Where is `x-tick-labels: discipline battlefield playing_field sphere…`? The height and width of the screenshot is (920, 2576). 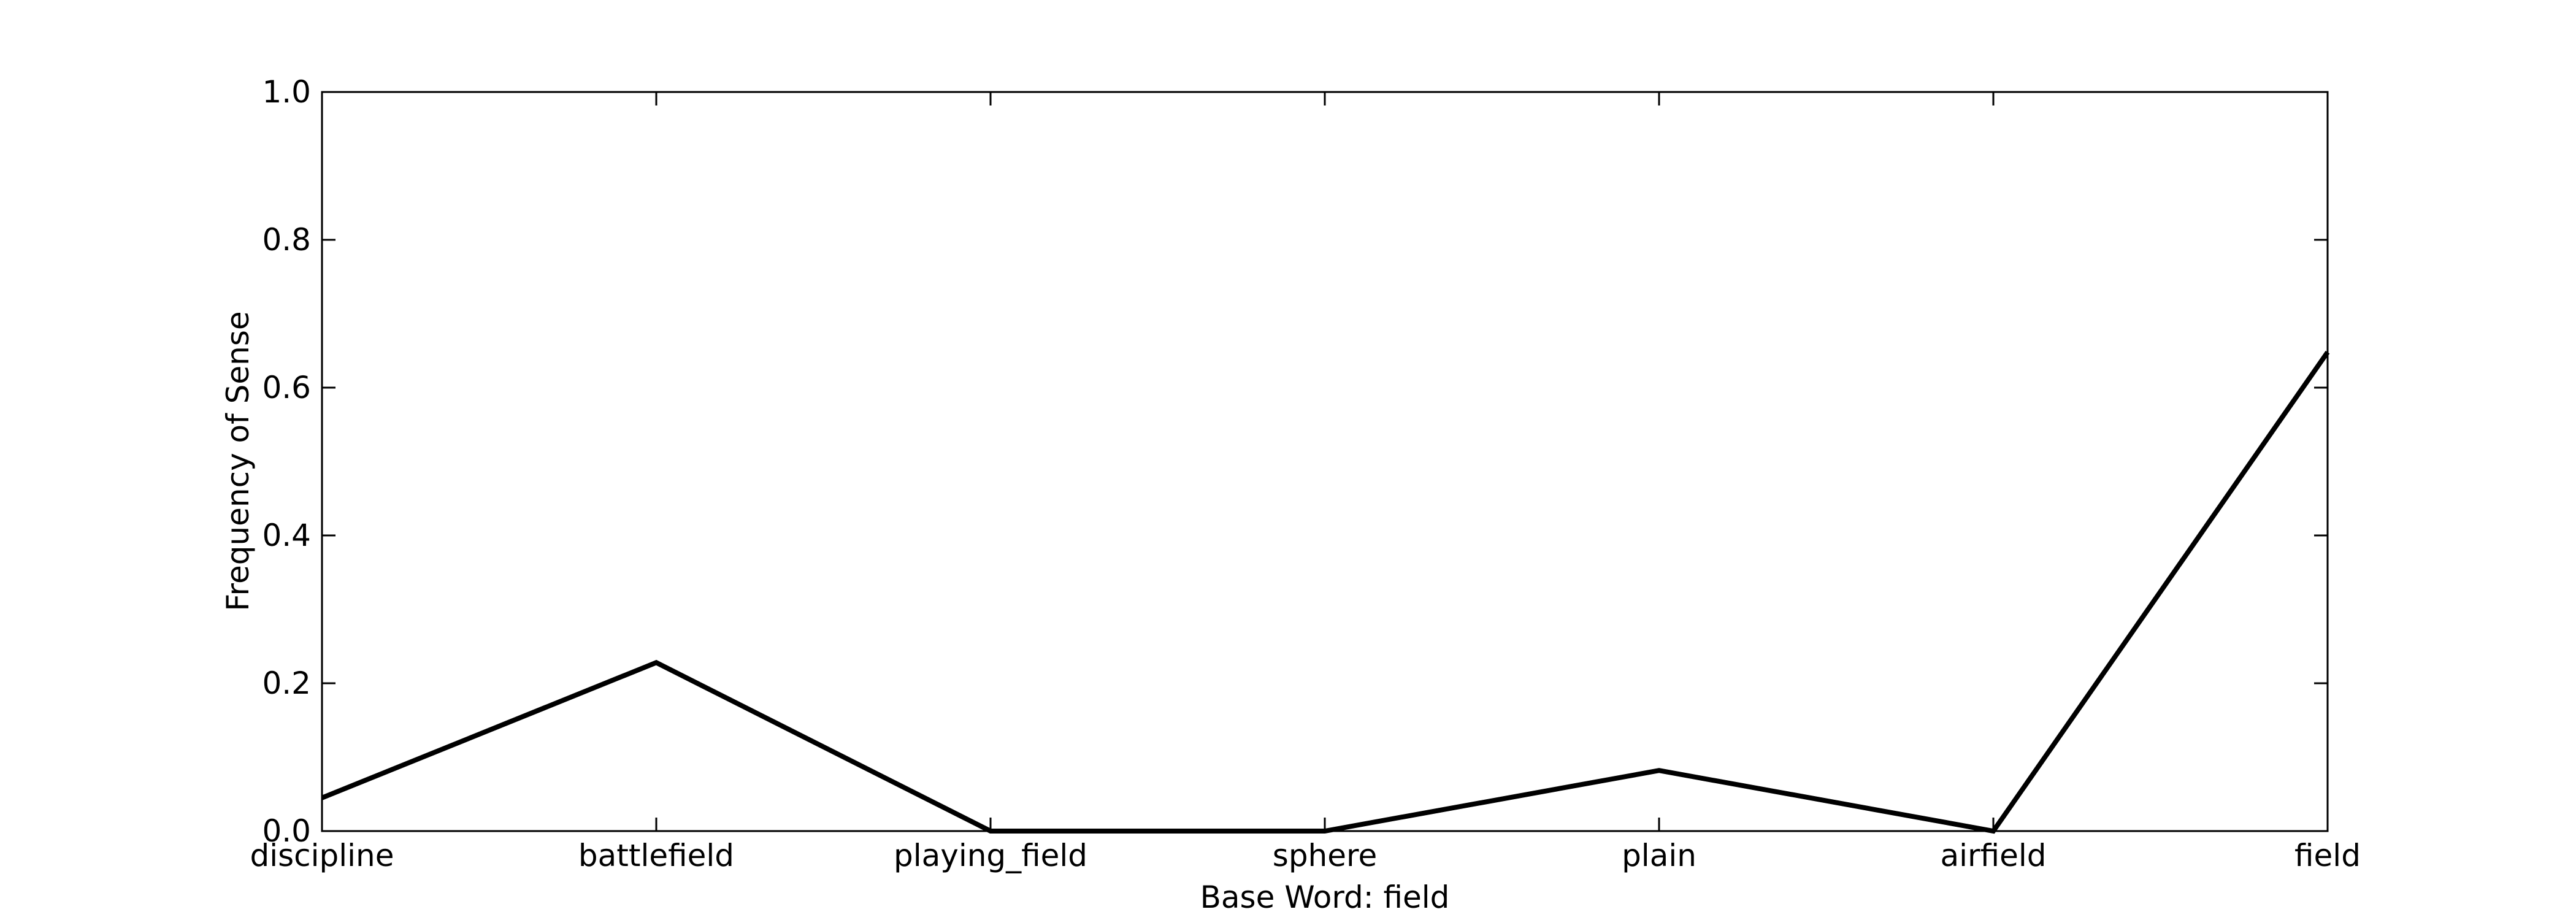
x-tick-labels: discipline battlefield playing_field sphere… is located at coordinates (1305, 855).